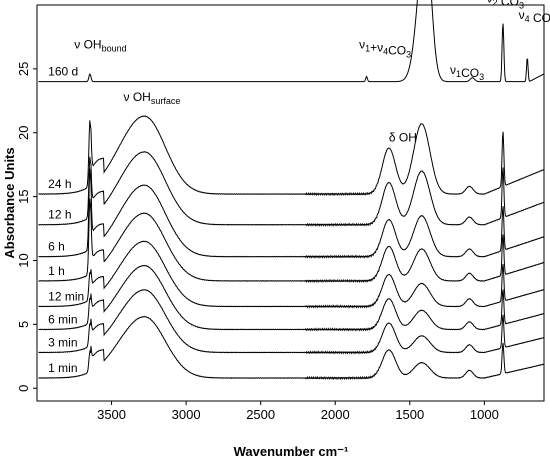  I want to click on x-tick-label: 2500, so click(260, 414).